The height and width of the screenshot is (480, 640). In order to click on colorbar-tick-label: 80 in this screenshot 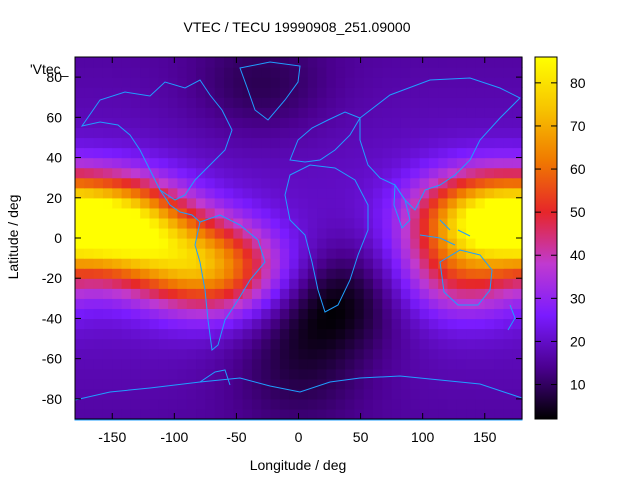, I will do `click(578, 83)`.